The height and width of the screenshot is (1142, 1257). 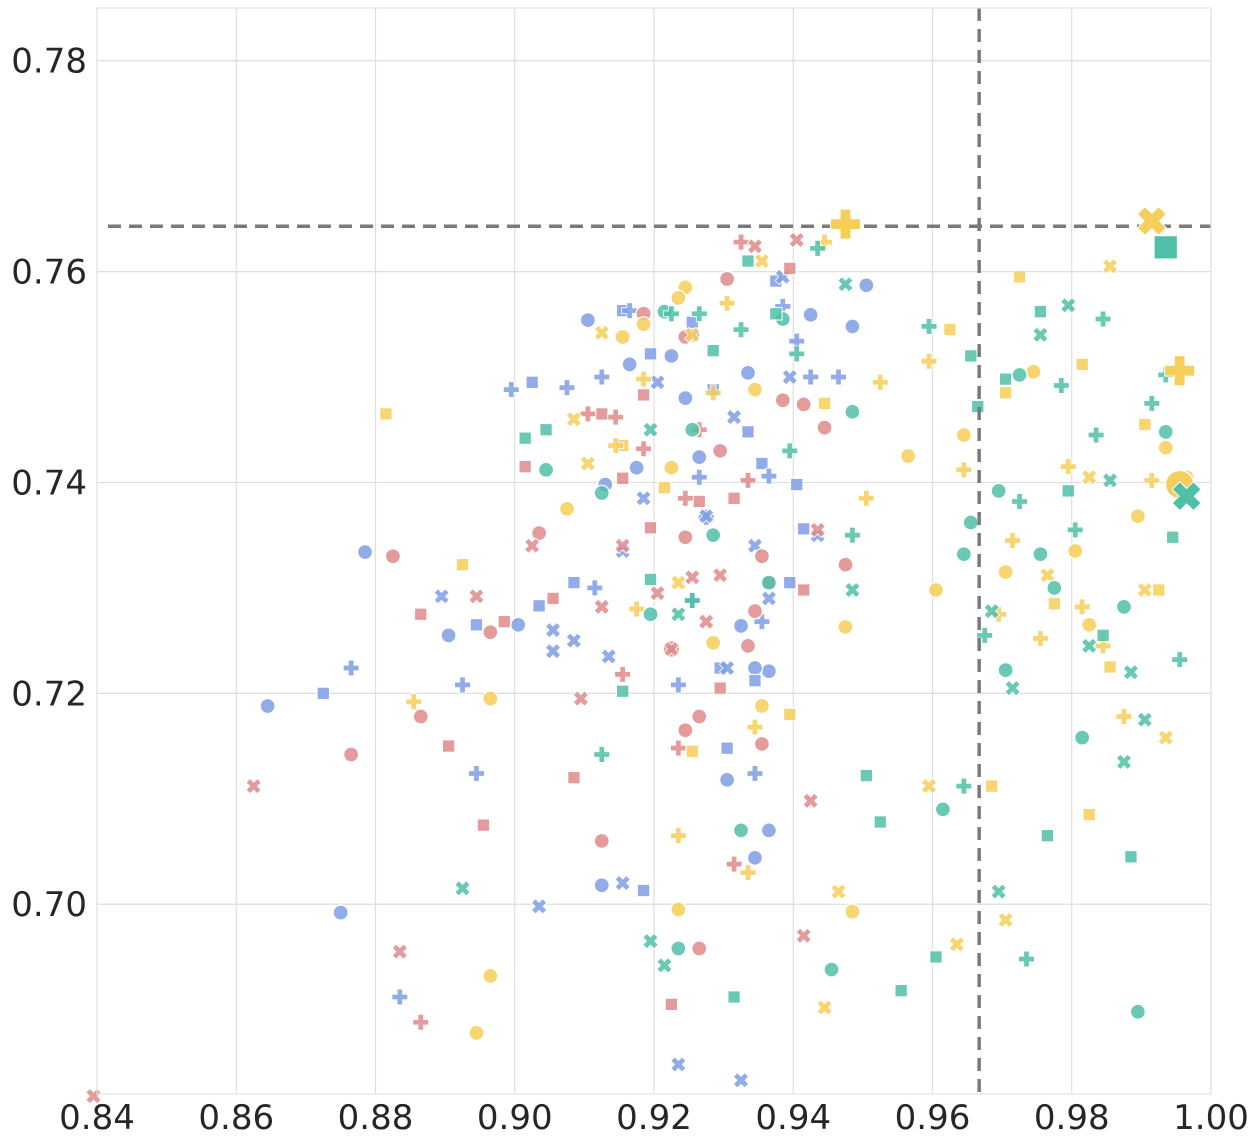 I want to click on best-teal-x, so click(x=1186, y=496).